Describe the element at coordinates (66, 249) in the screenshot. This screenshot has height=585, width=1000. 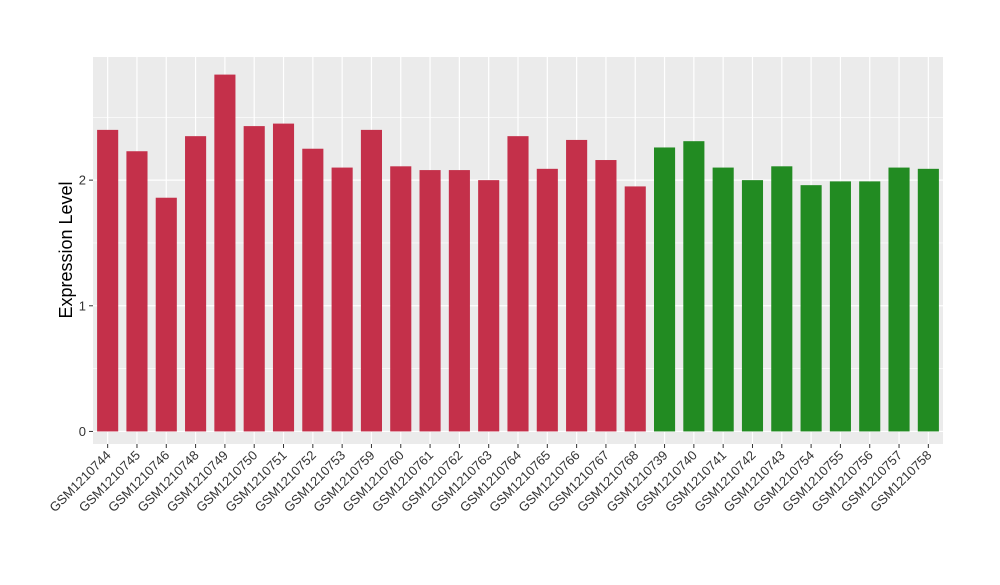
I see `y-axis-label: Expression Level` at that location.